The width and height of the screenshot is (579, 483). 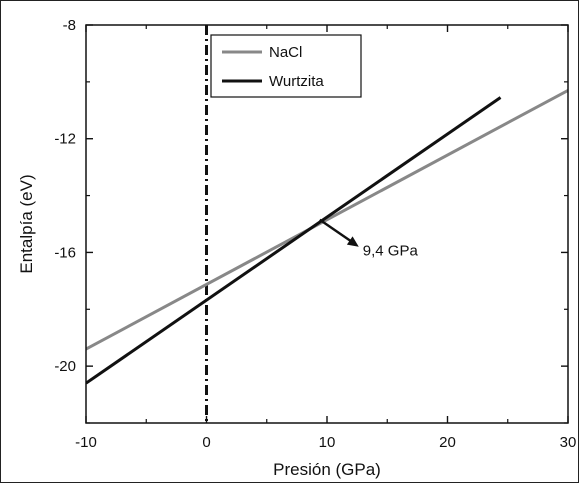 What do you see at coordinates (369, 239) in the screenshot?
I see `transition-annotation: 9,4 GPa` at bounding box center [369, 239].